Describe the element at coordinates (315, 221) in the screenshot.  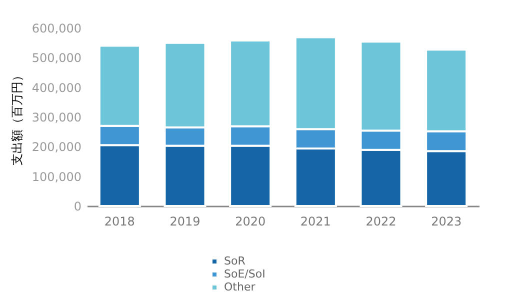
I see `x-tick-label: 2021` at that location.